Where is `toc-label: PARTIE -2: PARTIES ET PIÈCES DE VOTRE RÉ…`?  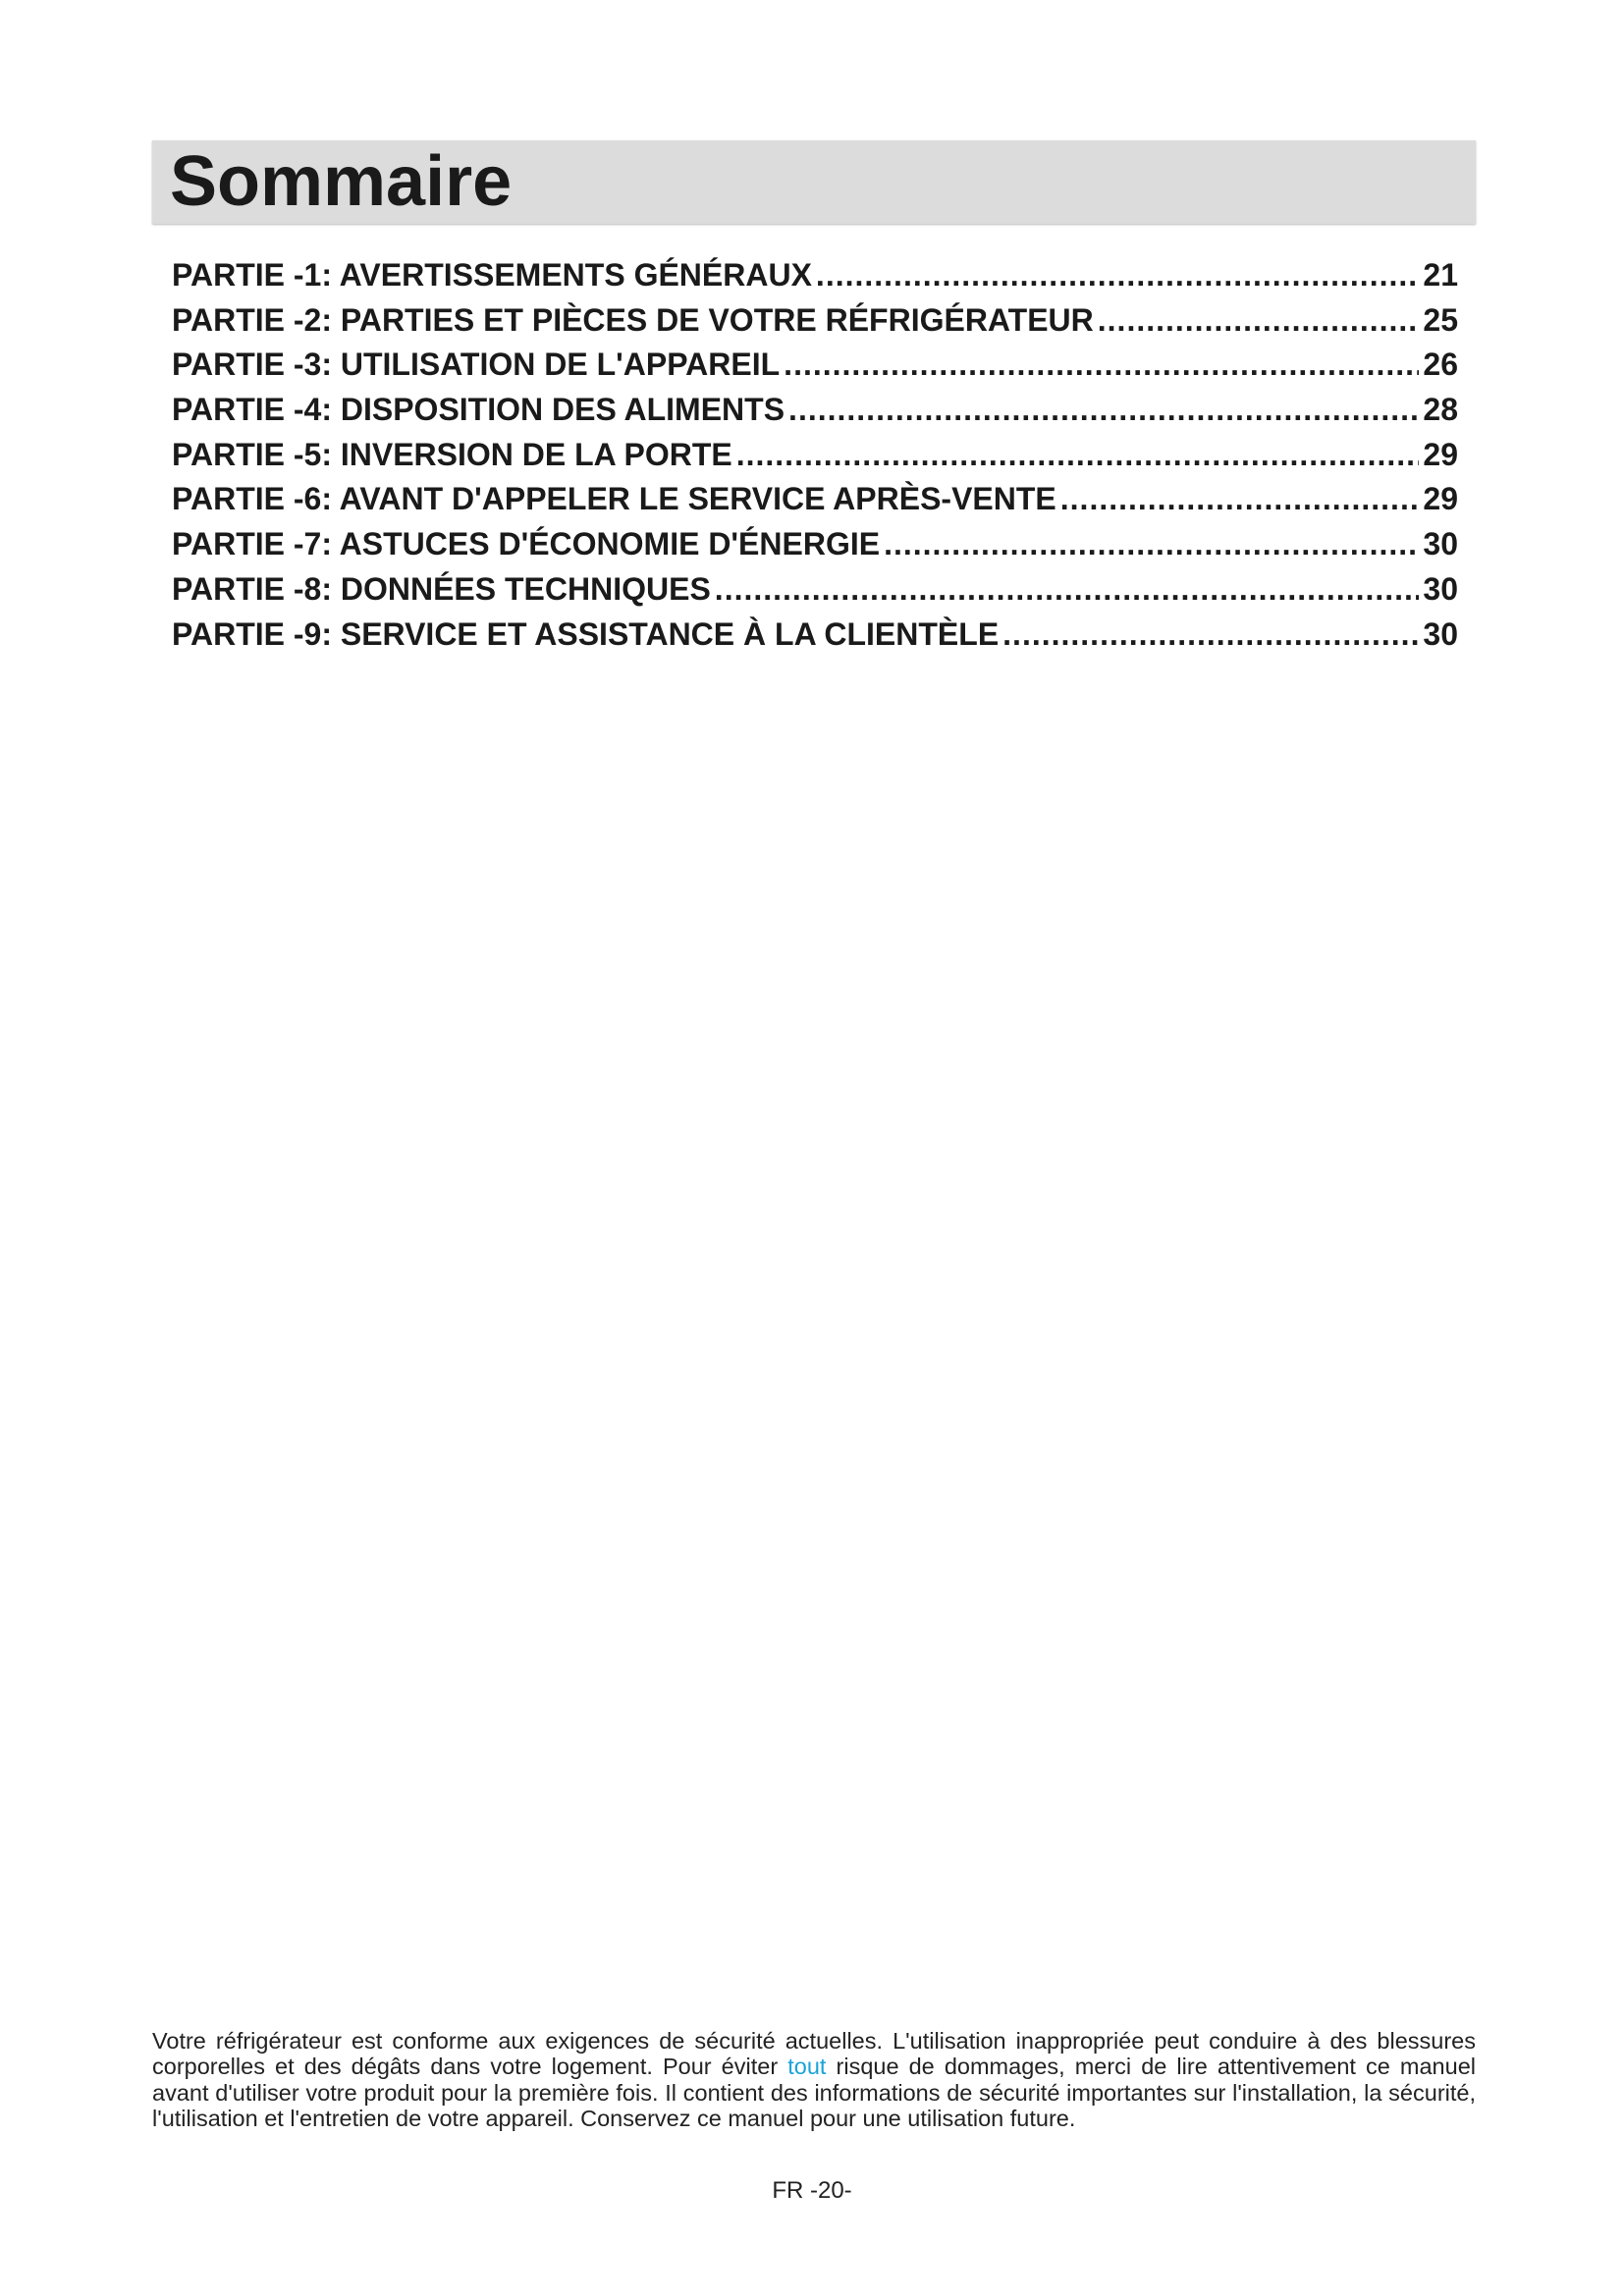
toc-label: PARTIE -2: PARTIES ET PIÈCES DE VOTRE RÉ… is located at coordinates (633, 319).